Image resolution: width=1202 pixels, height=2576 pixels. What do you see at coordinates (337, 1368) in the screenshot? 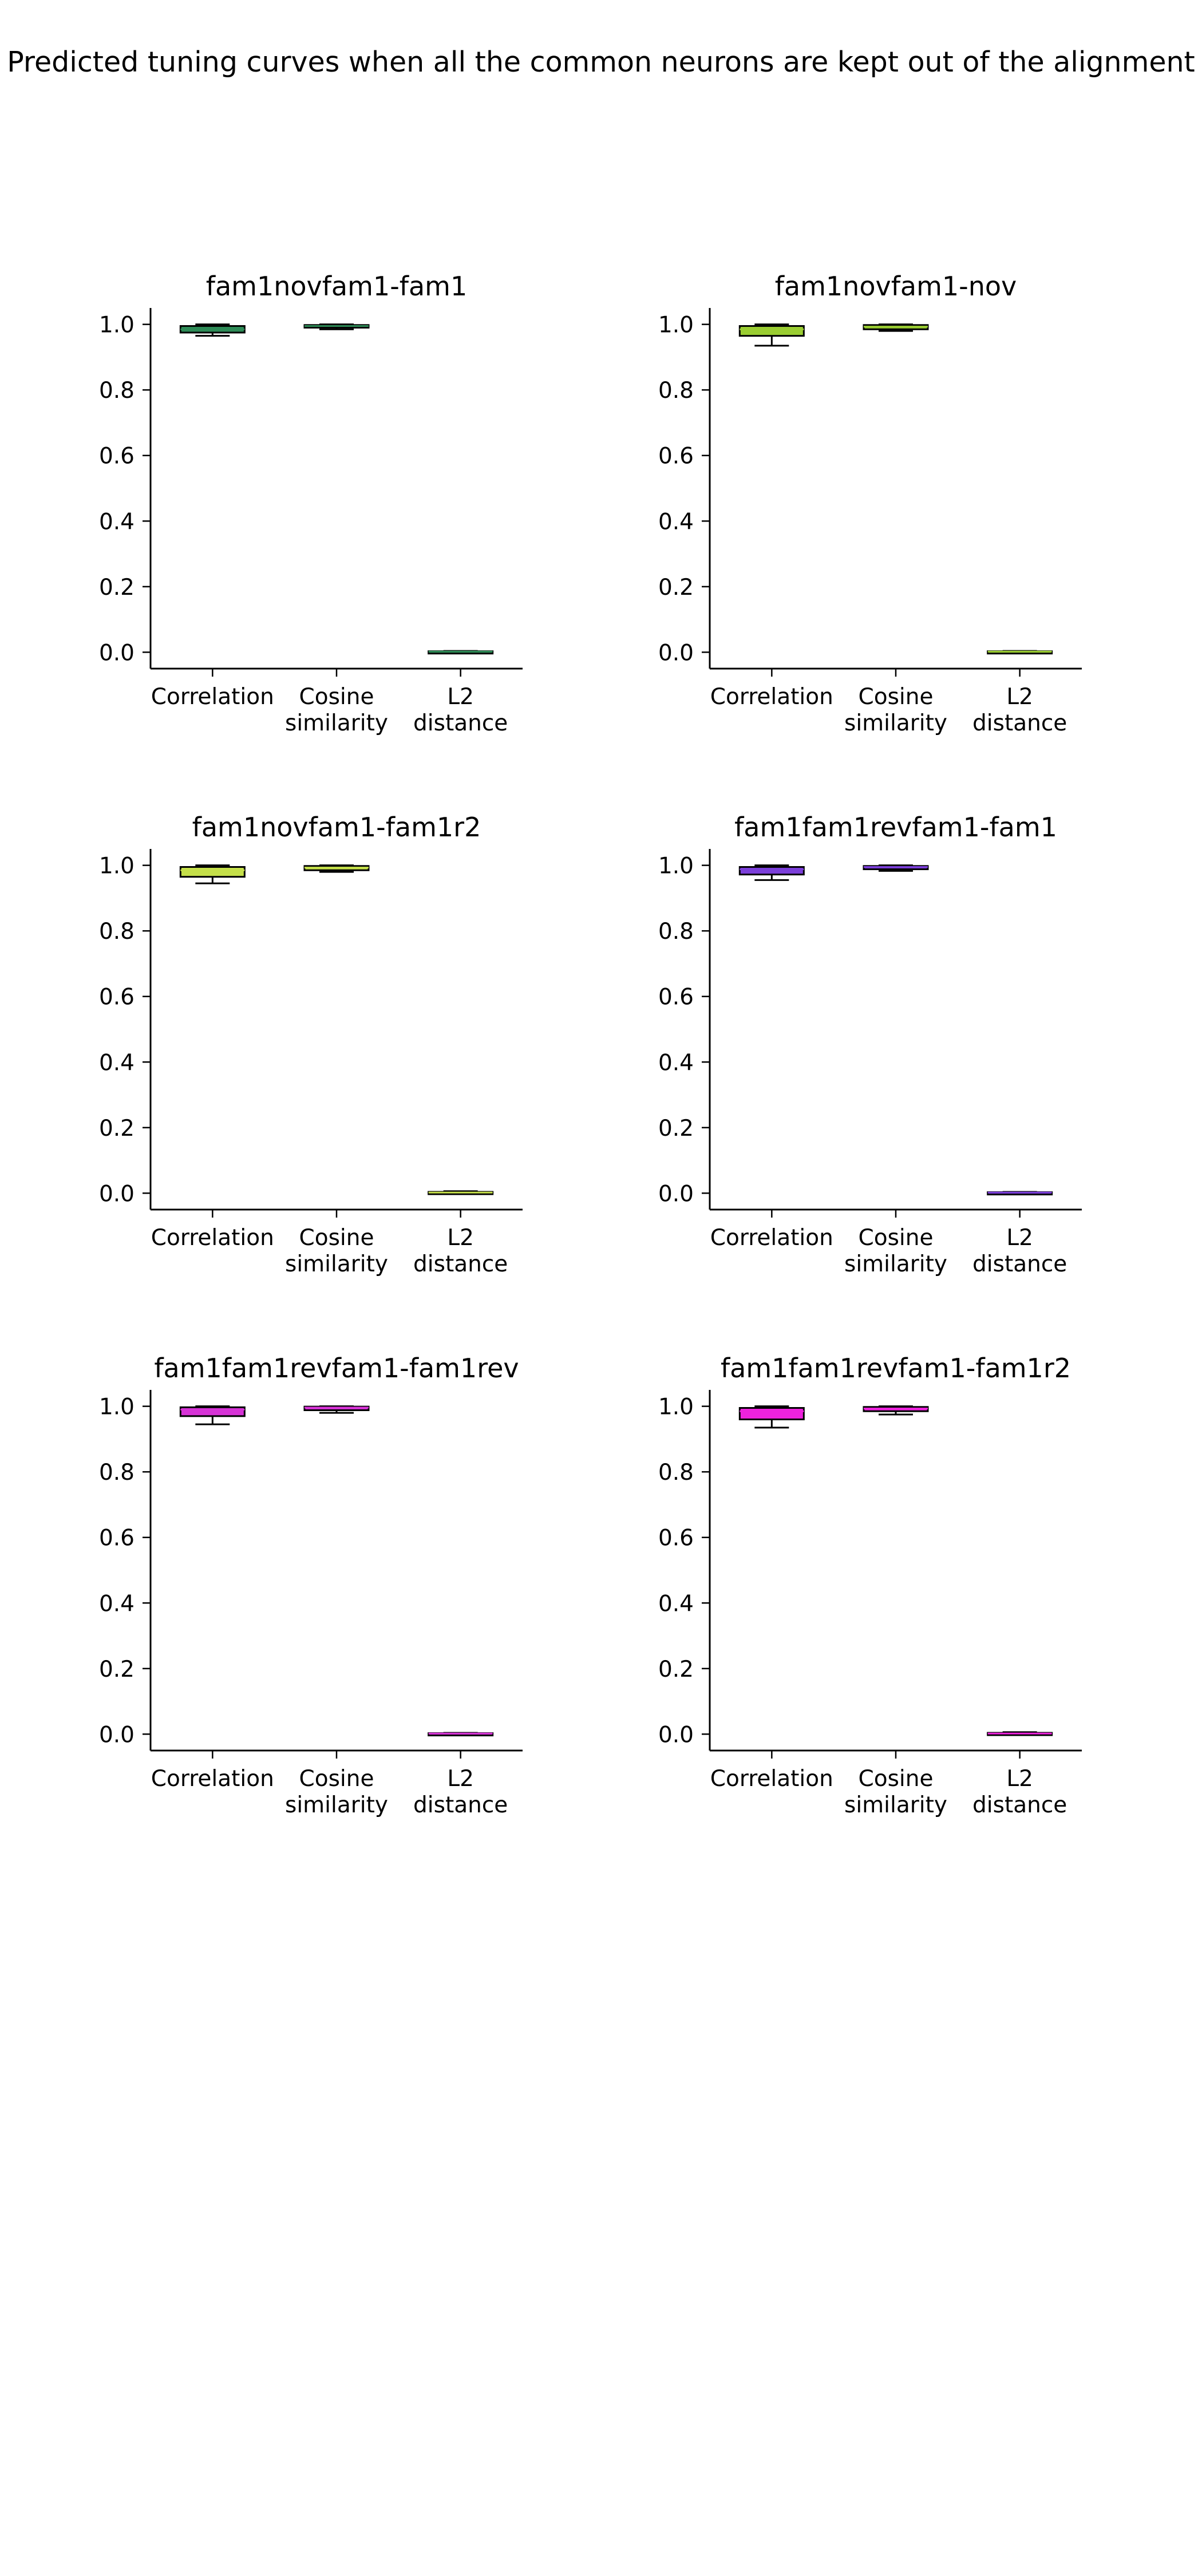
I see `subplot-title: fam1fam1revfam1-fam1rev` at bounding box center [337, 1368].